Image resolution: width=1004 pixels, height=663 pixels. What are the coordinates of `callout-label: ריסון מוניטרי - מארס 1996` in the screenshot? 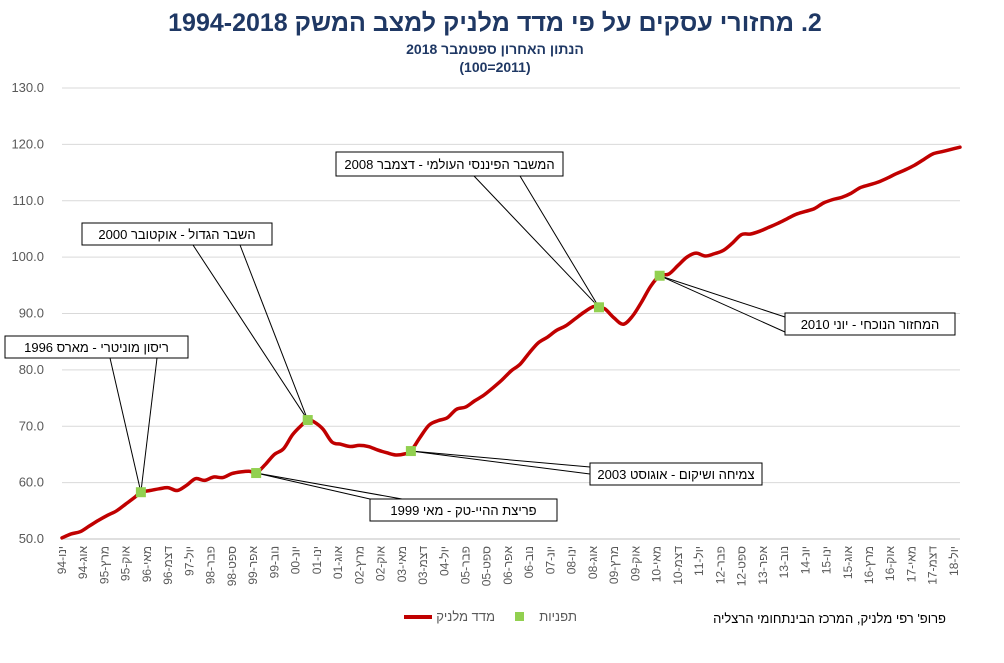 It's located at (96, 347).